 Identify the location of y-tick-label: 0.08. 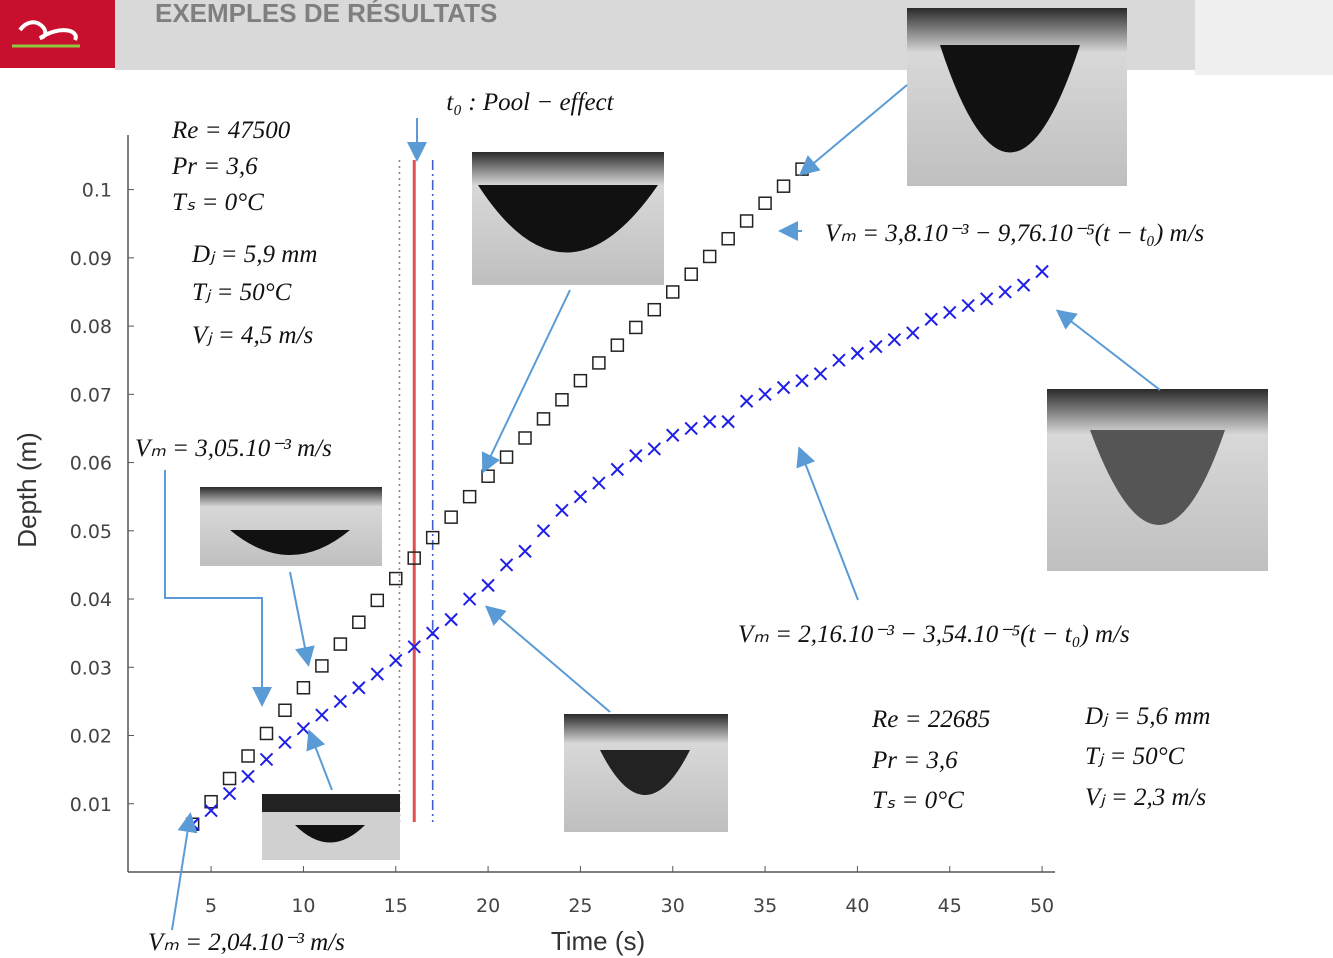
(91, 327).